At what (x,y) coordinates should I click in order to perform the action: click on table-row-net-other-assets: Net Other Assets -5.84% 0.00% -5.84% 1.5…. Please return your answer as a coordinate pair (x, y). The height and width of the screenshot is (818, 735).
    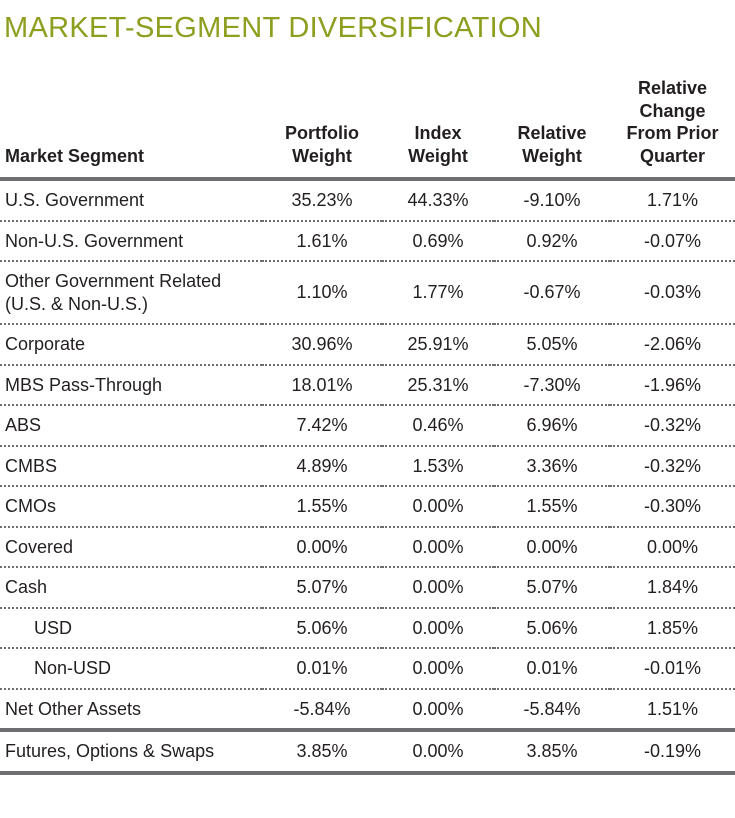
    Looking at the image, I should click on (367, 710).